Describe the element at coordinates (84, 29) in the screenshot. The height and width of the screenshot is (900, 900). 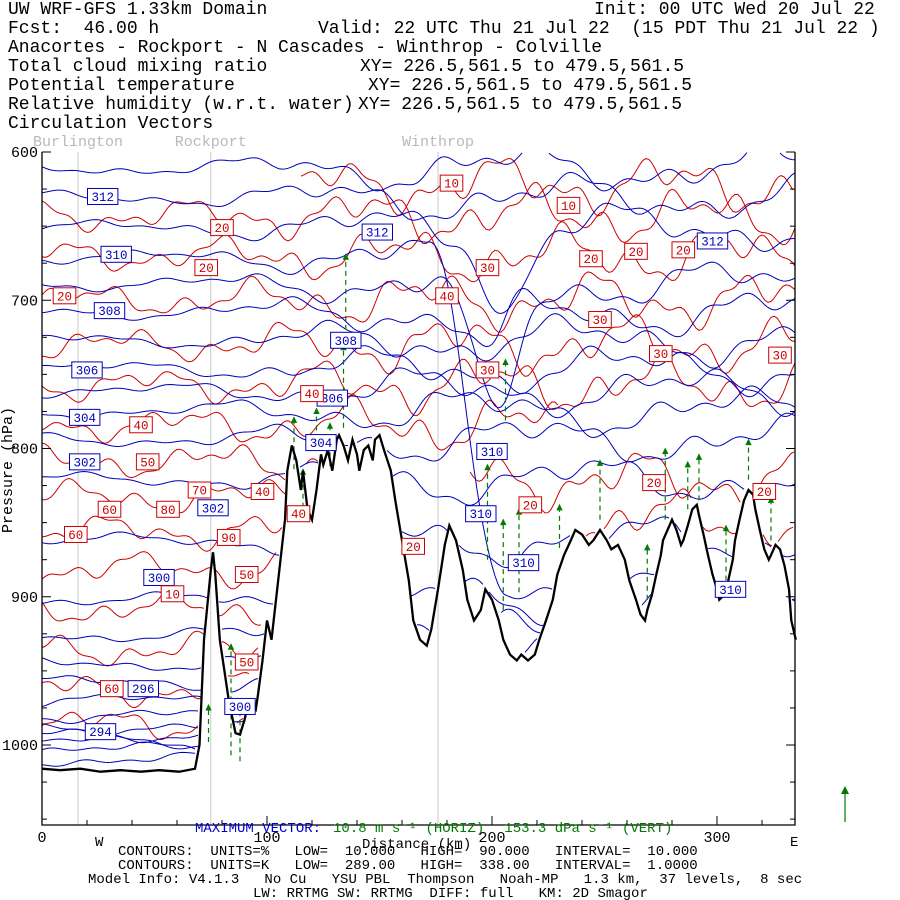
I see `forecast-hour: Fcst: 46.00 h` at that location.